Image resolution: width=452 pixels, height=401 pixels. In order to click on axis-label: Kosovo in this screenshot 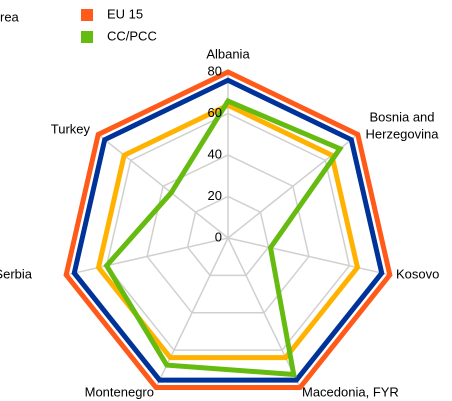, I will do `click(417, 273)`.